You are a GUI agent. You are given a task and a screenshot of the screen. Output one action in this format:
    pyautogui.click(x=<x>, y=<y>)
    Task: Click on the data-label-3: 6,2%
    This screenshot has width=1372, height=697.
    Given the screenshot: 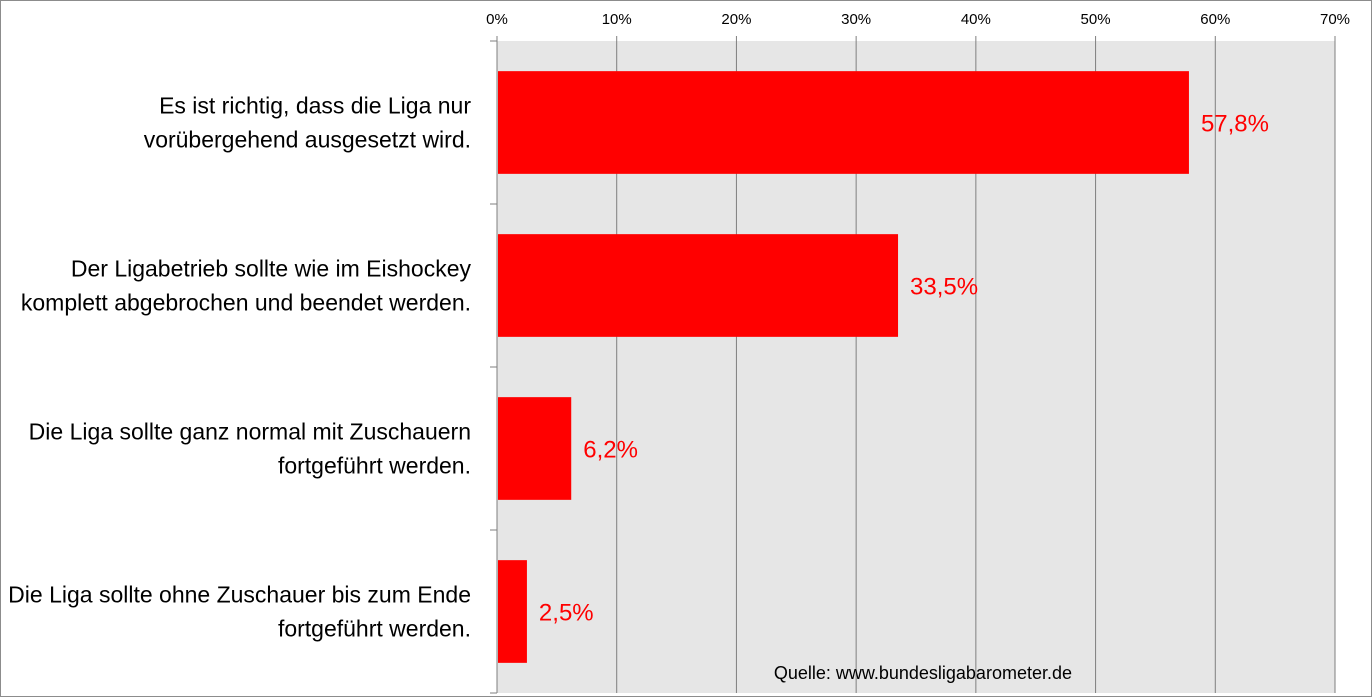 What is the action you would take?
    pyautogui.click(x=610, y=450)
    